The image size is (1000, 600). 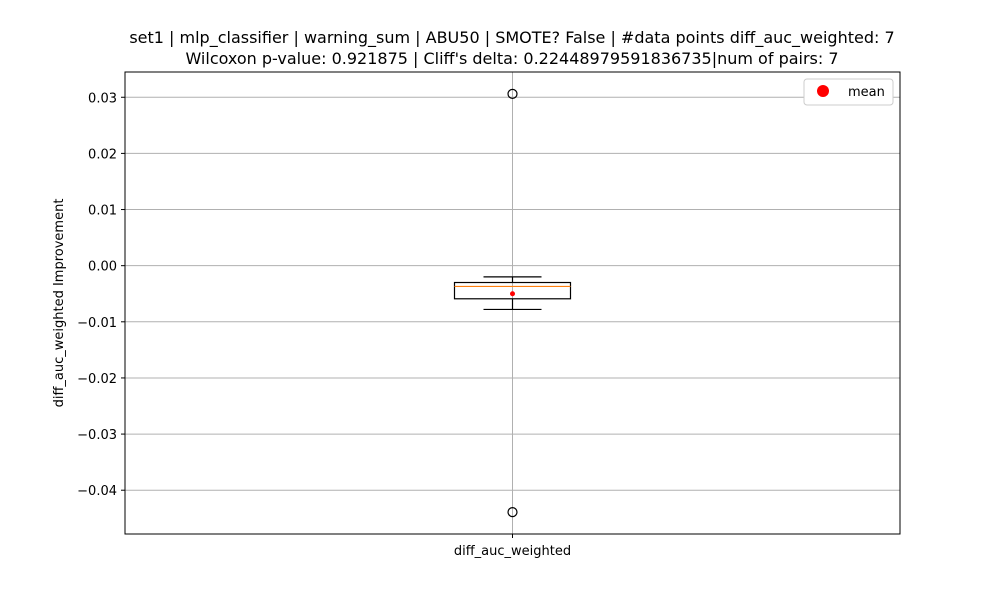 What do you see at coordinates (97, 379) in the screenshot?
I see `y-tick-label: −0.02` at bounding box center [97, 379].